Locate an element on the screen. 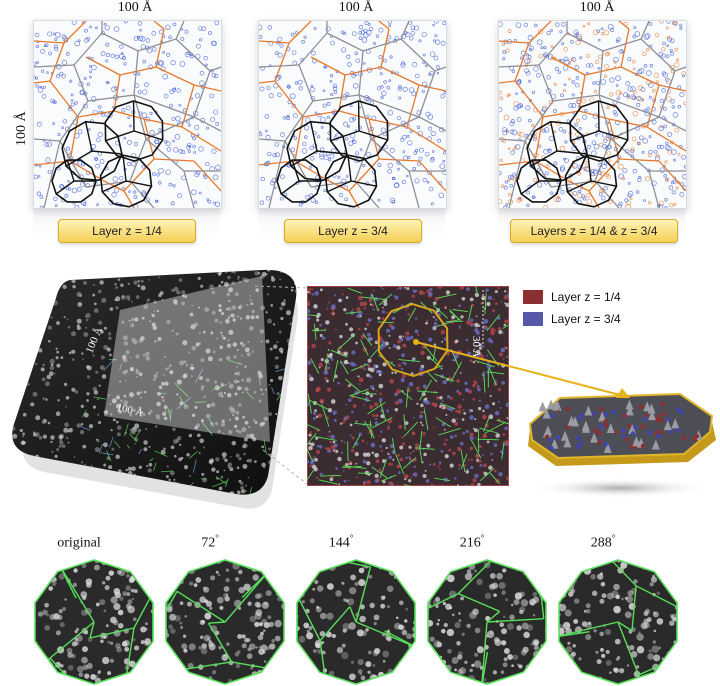 The height and width of the screenshot is (686, 720). rotation-label-72: 72° is located at coordinates (210, 542).